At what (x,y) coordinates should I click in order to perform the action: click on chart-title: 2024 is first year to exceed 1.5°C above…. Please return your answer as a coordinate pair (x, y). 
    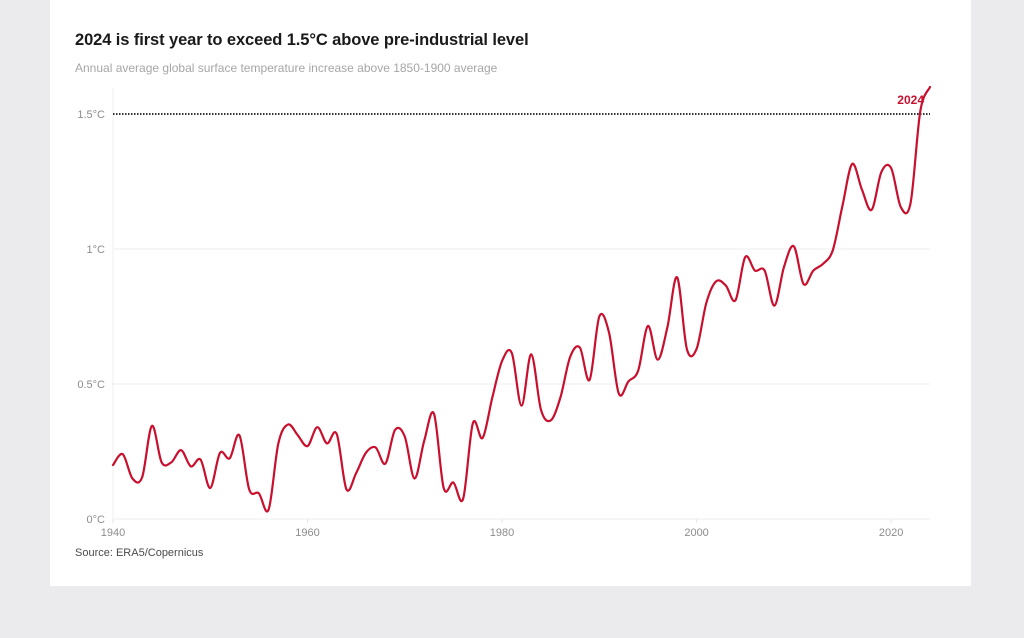
    Looking at the image, I should click on (302, 40).